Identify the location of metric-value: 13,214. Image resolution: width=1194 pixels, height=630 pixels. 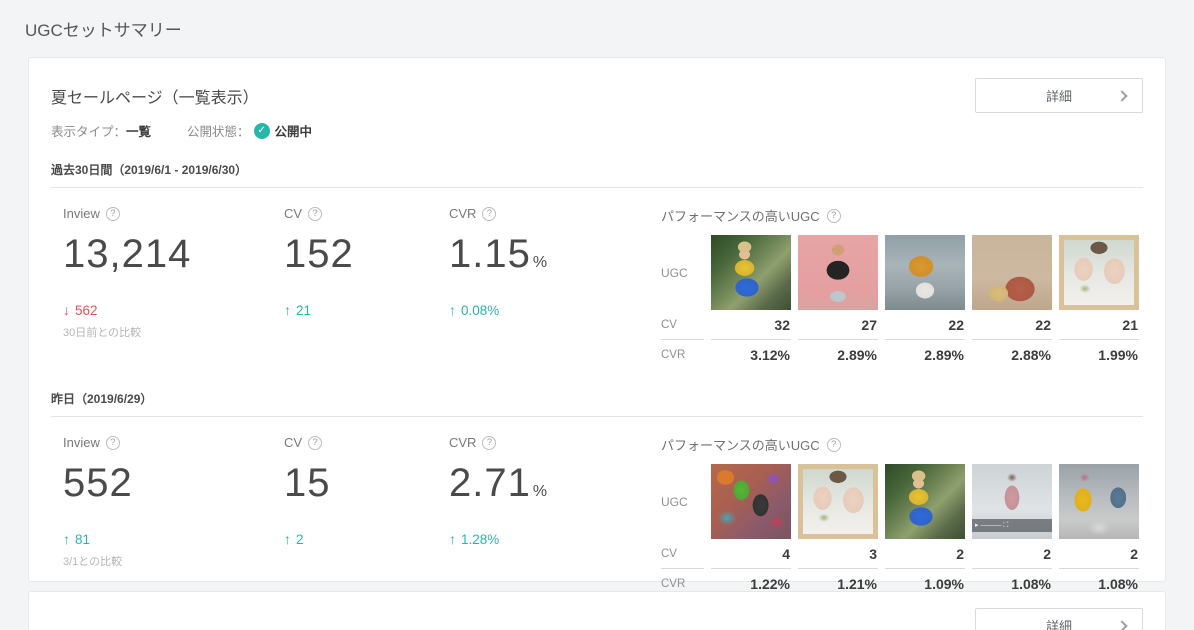
(127, 254).